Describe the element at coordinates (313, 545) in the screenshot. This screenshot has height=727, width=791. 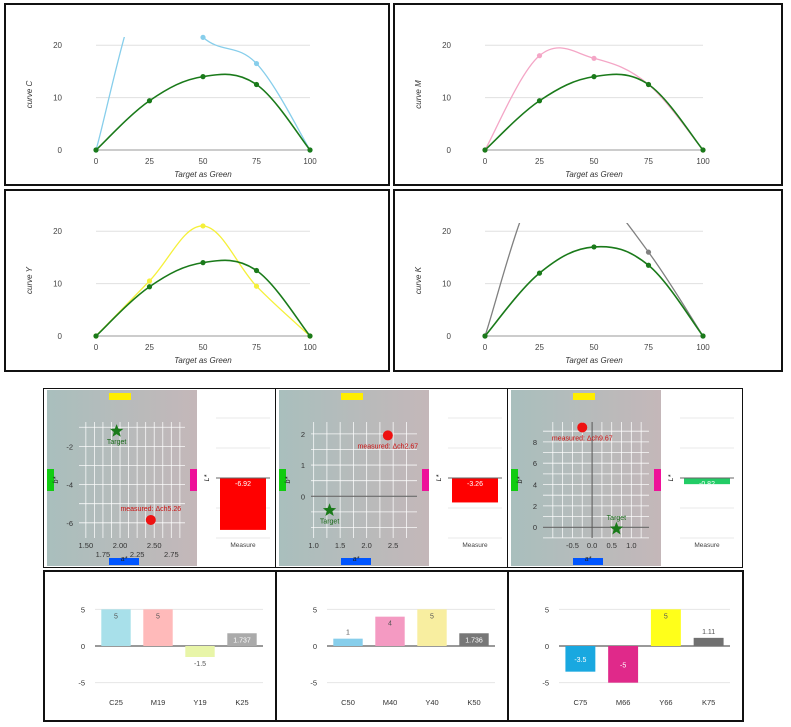
I see `x-tick-label: 1.0` at that location.